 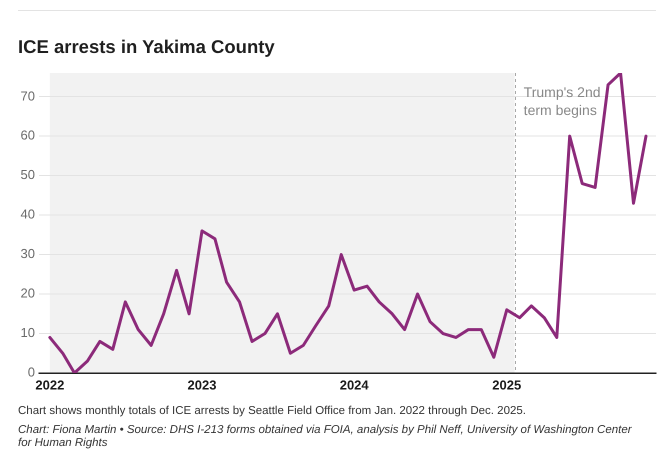 What do you see at coordinates (146, 47) in the screenshot?
I see `chart-title: ICE arrests in Yakima County` at bounding box center [146, 47].